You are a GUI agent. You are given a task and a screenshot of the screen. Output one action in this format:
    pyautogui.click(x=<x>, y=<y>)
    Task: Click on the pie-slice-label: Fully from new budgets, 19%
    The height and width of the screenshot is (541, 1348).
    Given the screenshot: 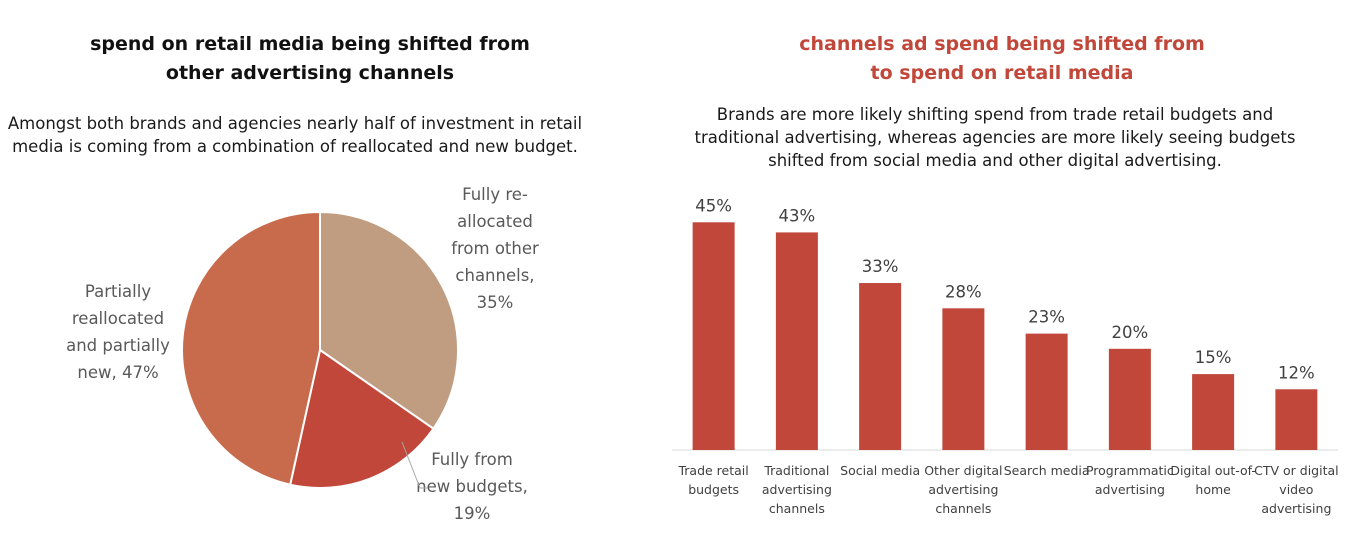 What is the action you would take?
    pyautogui.click(x=472, y=486)
    